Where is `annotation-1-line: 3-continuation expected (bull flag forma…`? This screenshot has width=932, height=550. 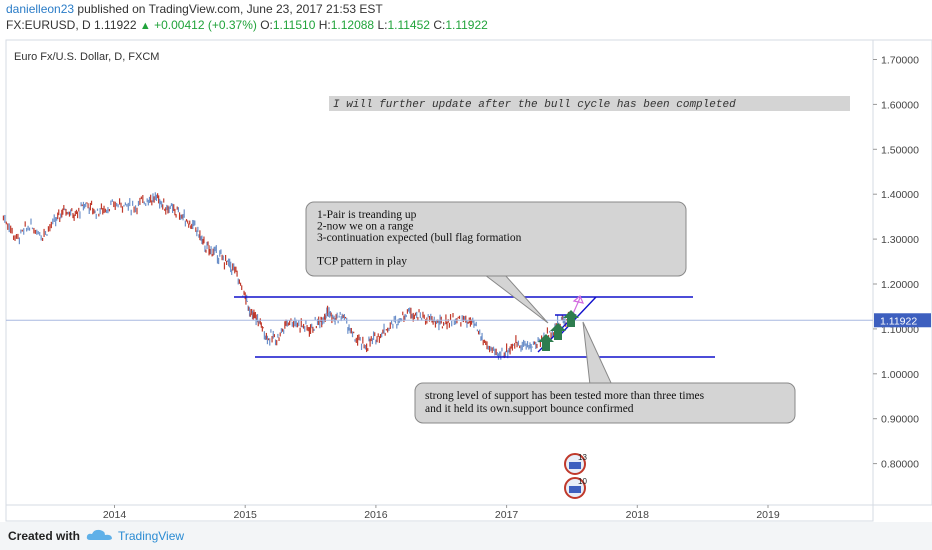
annotation-1-line: 3-continuation expected (bull flag forma… is located at coordinates (419, 238).